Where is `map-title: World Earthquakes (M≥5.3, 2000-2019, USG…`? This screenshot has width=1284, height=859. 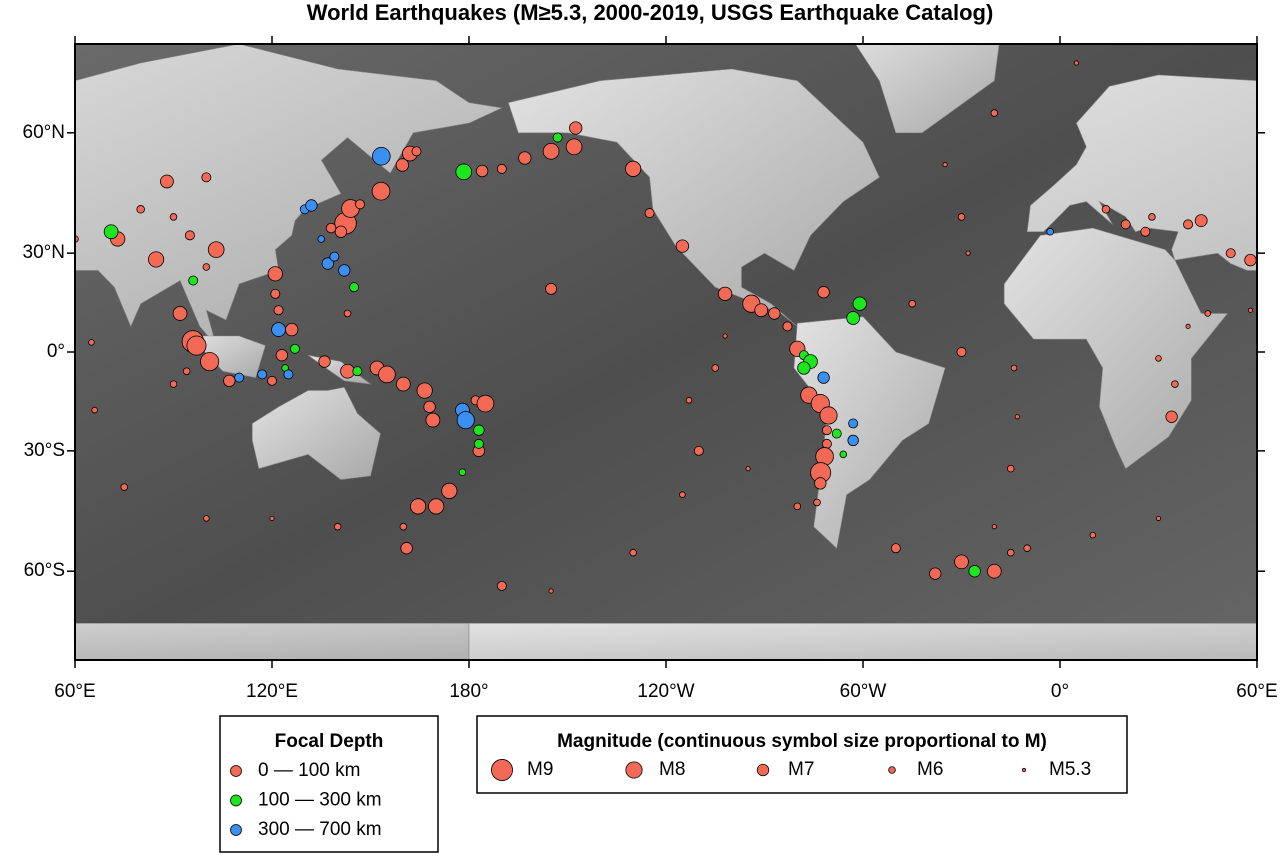 map-title: World Earthquakes (M≥5.3, 2000-2019, USG… is located at coordinates (650, 12).